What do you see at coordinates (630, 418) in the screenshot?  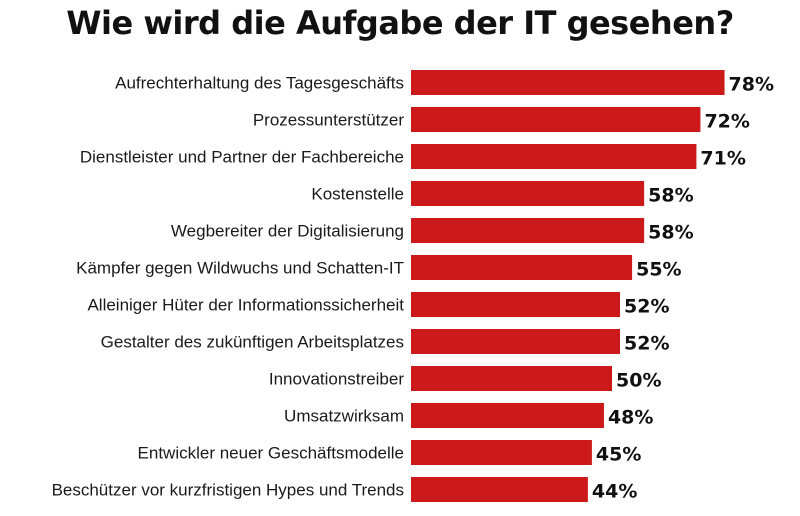 I see `value-label: 48%` at bounding box center [630, 418].